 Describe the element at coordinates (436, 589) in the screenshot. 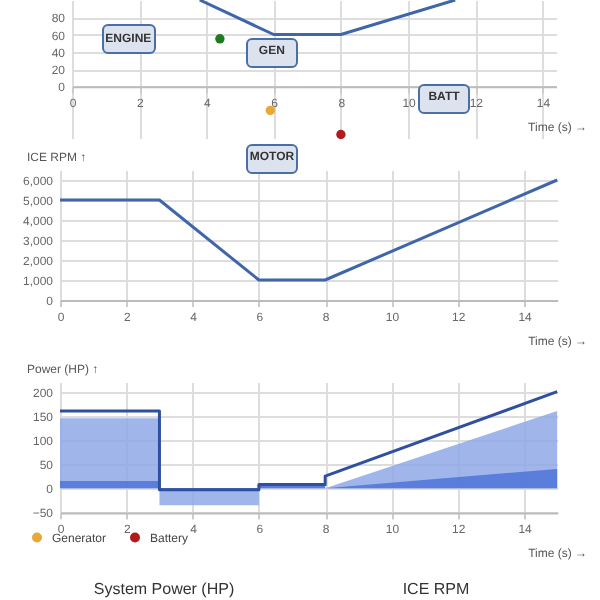

I see `text: ICE RPM` at that location.